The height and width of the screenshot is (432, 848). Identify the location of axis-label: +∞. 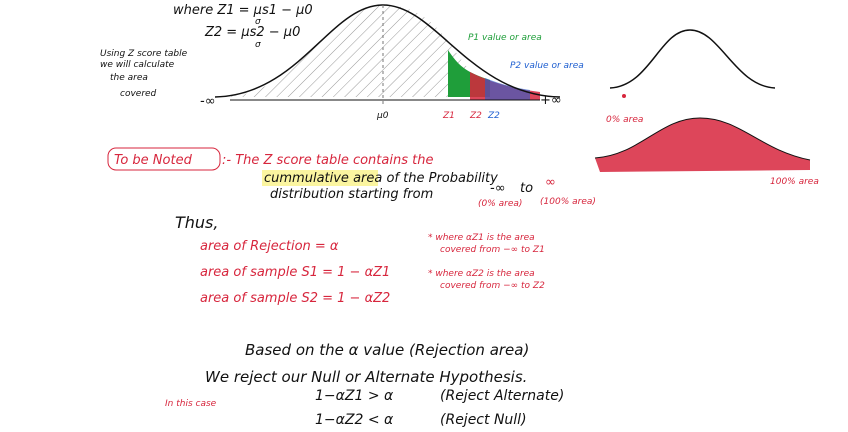
(551, 100).